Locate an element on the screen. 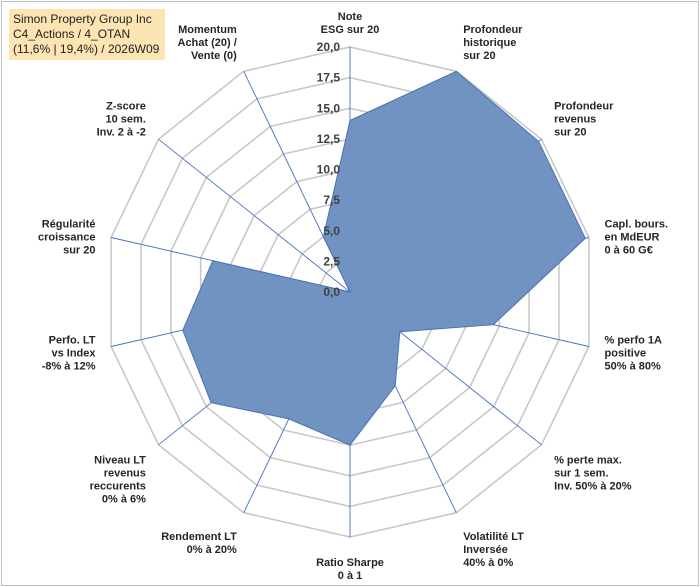 The width and height of the screenshot is (700, 587). title-line-company: Simon Property Group Inc is located at coordinates (82, 19).